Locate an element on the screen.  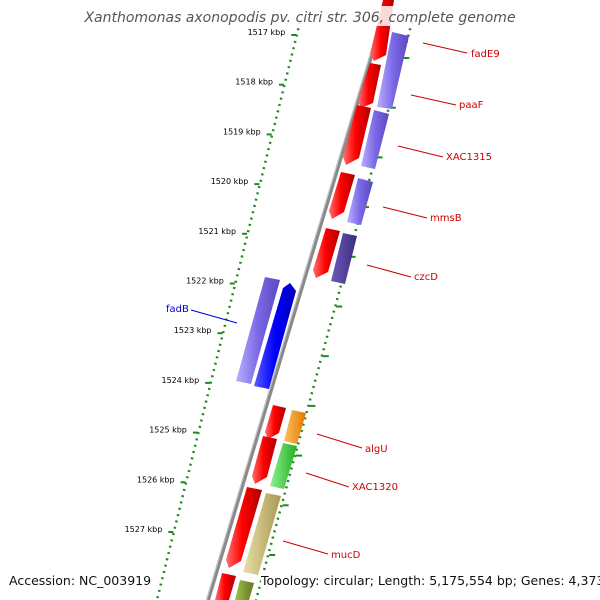
gene-label-algU: algU is located at coordinates (376, 449).